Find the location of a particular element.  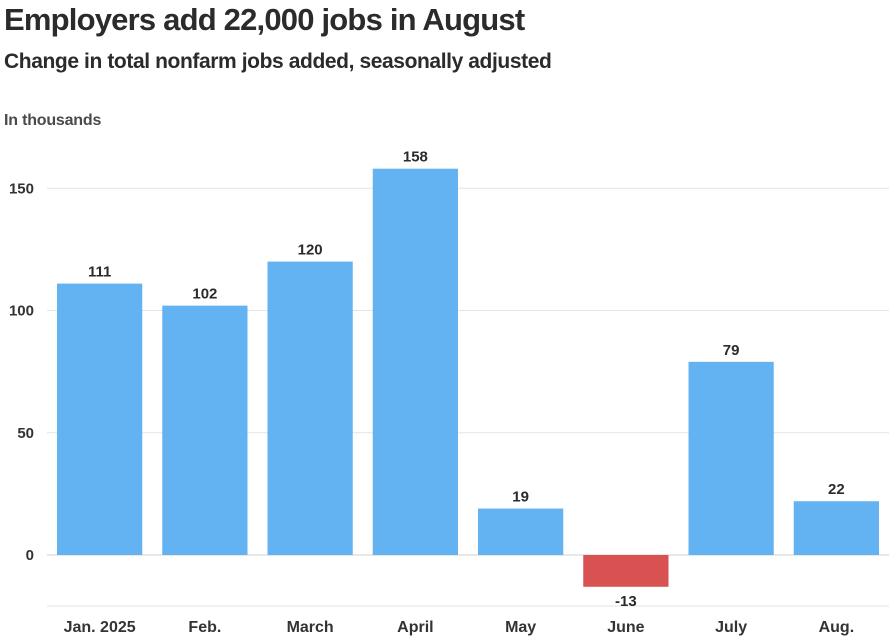

x-category-label: May is located at coordinates (520, 627).